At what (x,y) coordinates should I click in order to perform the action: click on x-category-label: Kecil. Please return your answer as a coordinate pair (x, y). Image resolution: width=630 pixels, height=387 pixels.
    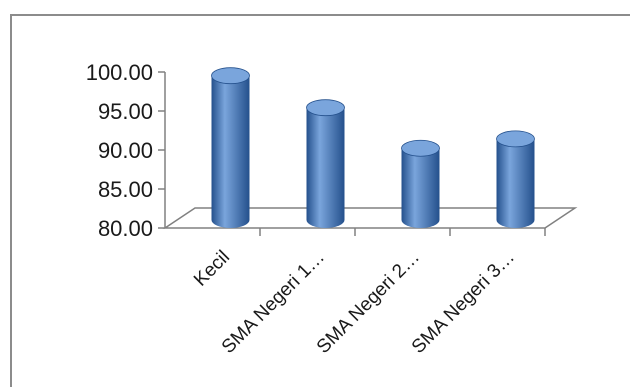
    Looking at the image, I should click on (212, 269).